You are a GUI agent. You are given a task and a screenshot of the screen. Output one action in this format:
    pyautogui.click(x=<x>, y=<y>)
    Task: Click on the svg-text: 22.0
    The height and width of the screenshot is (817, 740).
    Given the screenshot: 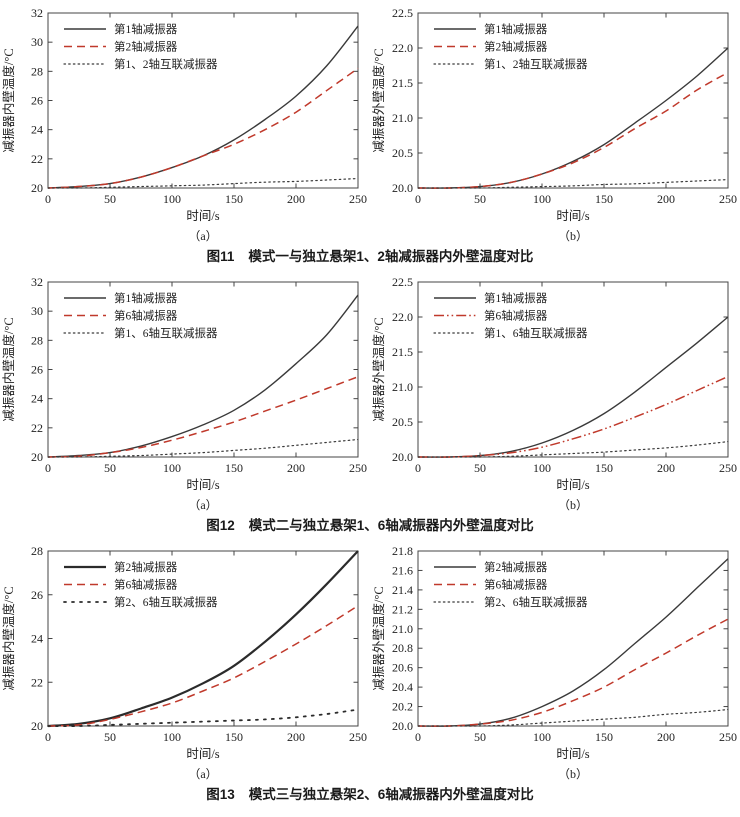 What is the action you would take?
    pyautogui.click(x=402, y=317)
    